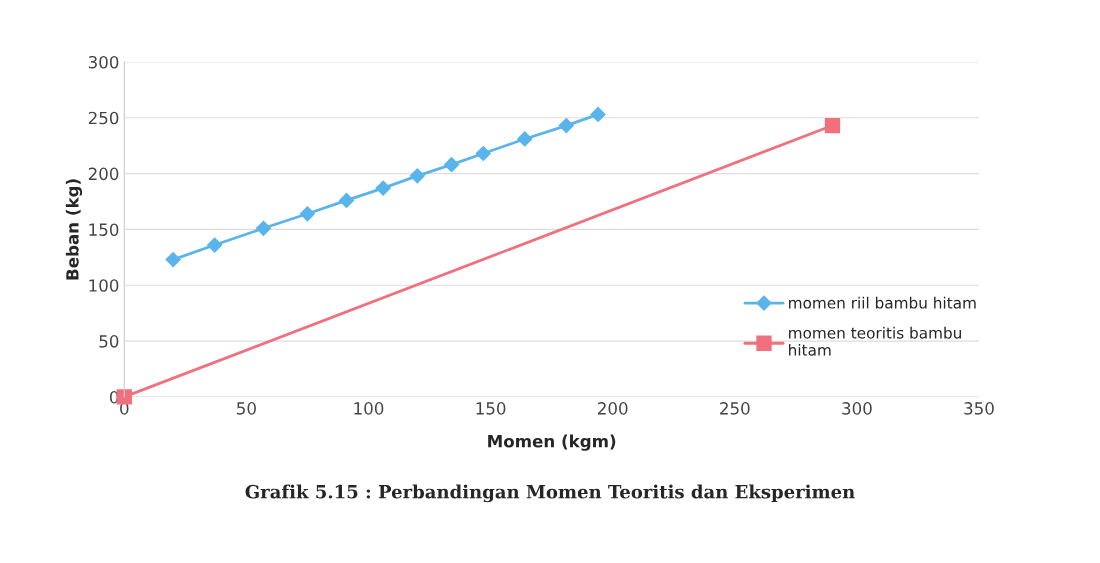  Describe the element at coordinates (550, 493) in the screenshot. I see `text: Grafik 5.15 : Perbandingan Momen Teoritis dan Eksperimen` at that location.